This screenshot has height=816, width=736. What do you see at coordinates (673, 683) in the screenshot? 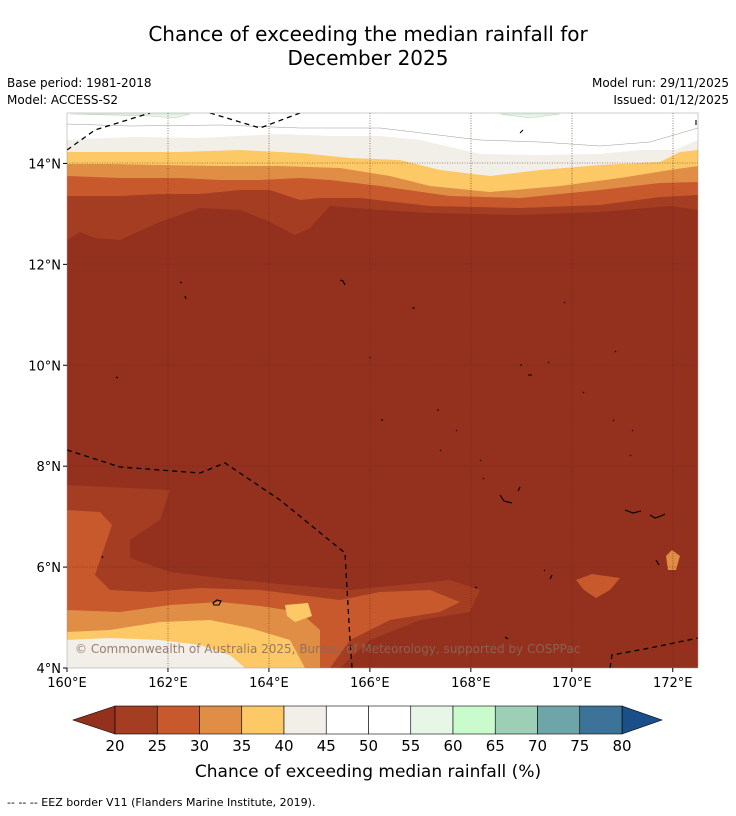
I see `x-tick-label: 172°E` at bounding box center [673, 683].